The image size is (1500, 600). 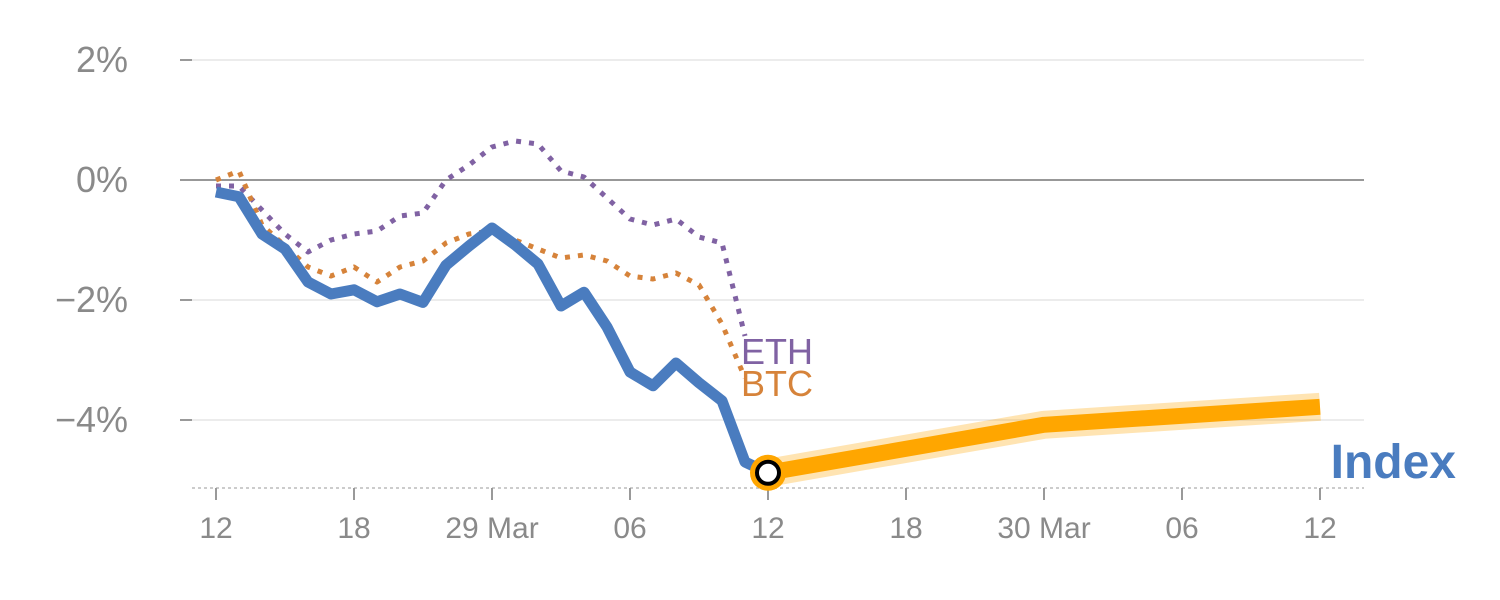 I want to click on forecast-line, so click(x=1043, y=439).